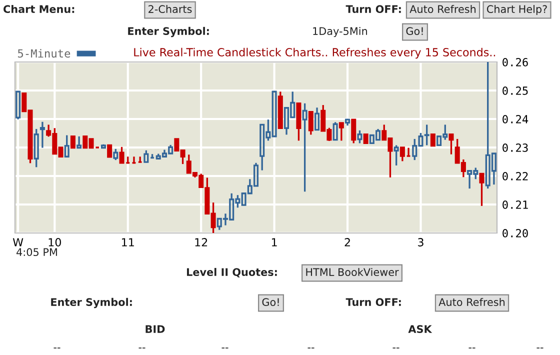 The height and width of the screenshot is (355, 560). What do you see at coordinates (170, 9) in the screenshot?
I see `text: 2-Charts` at bounding box center [170, 9].